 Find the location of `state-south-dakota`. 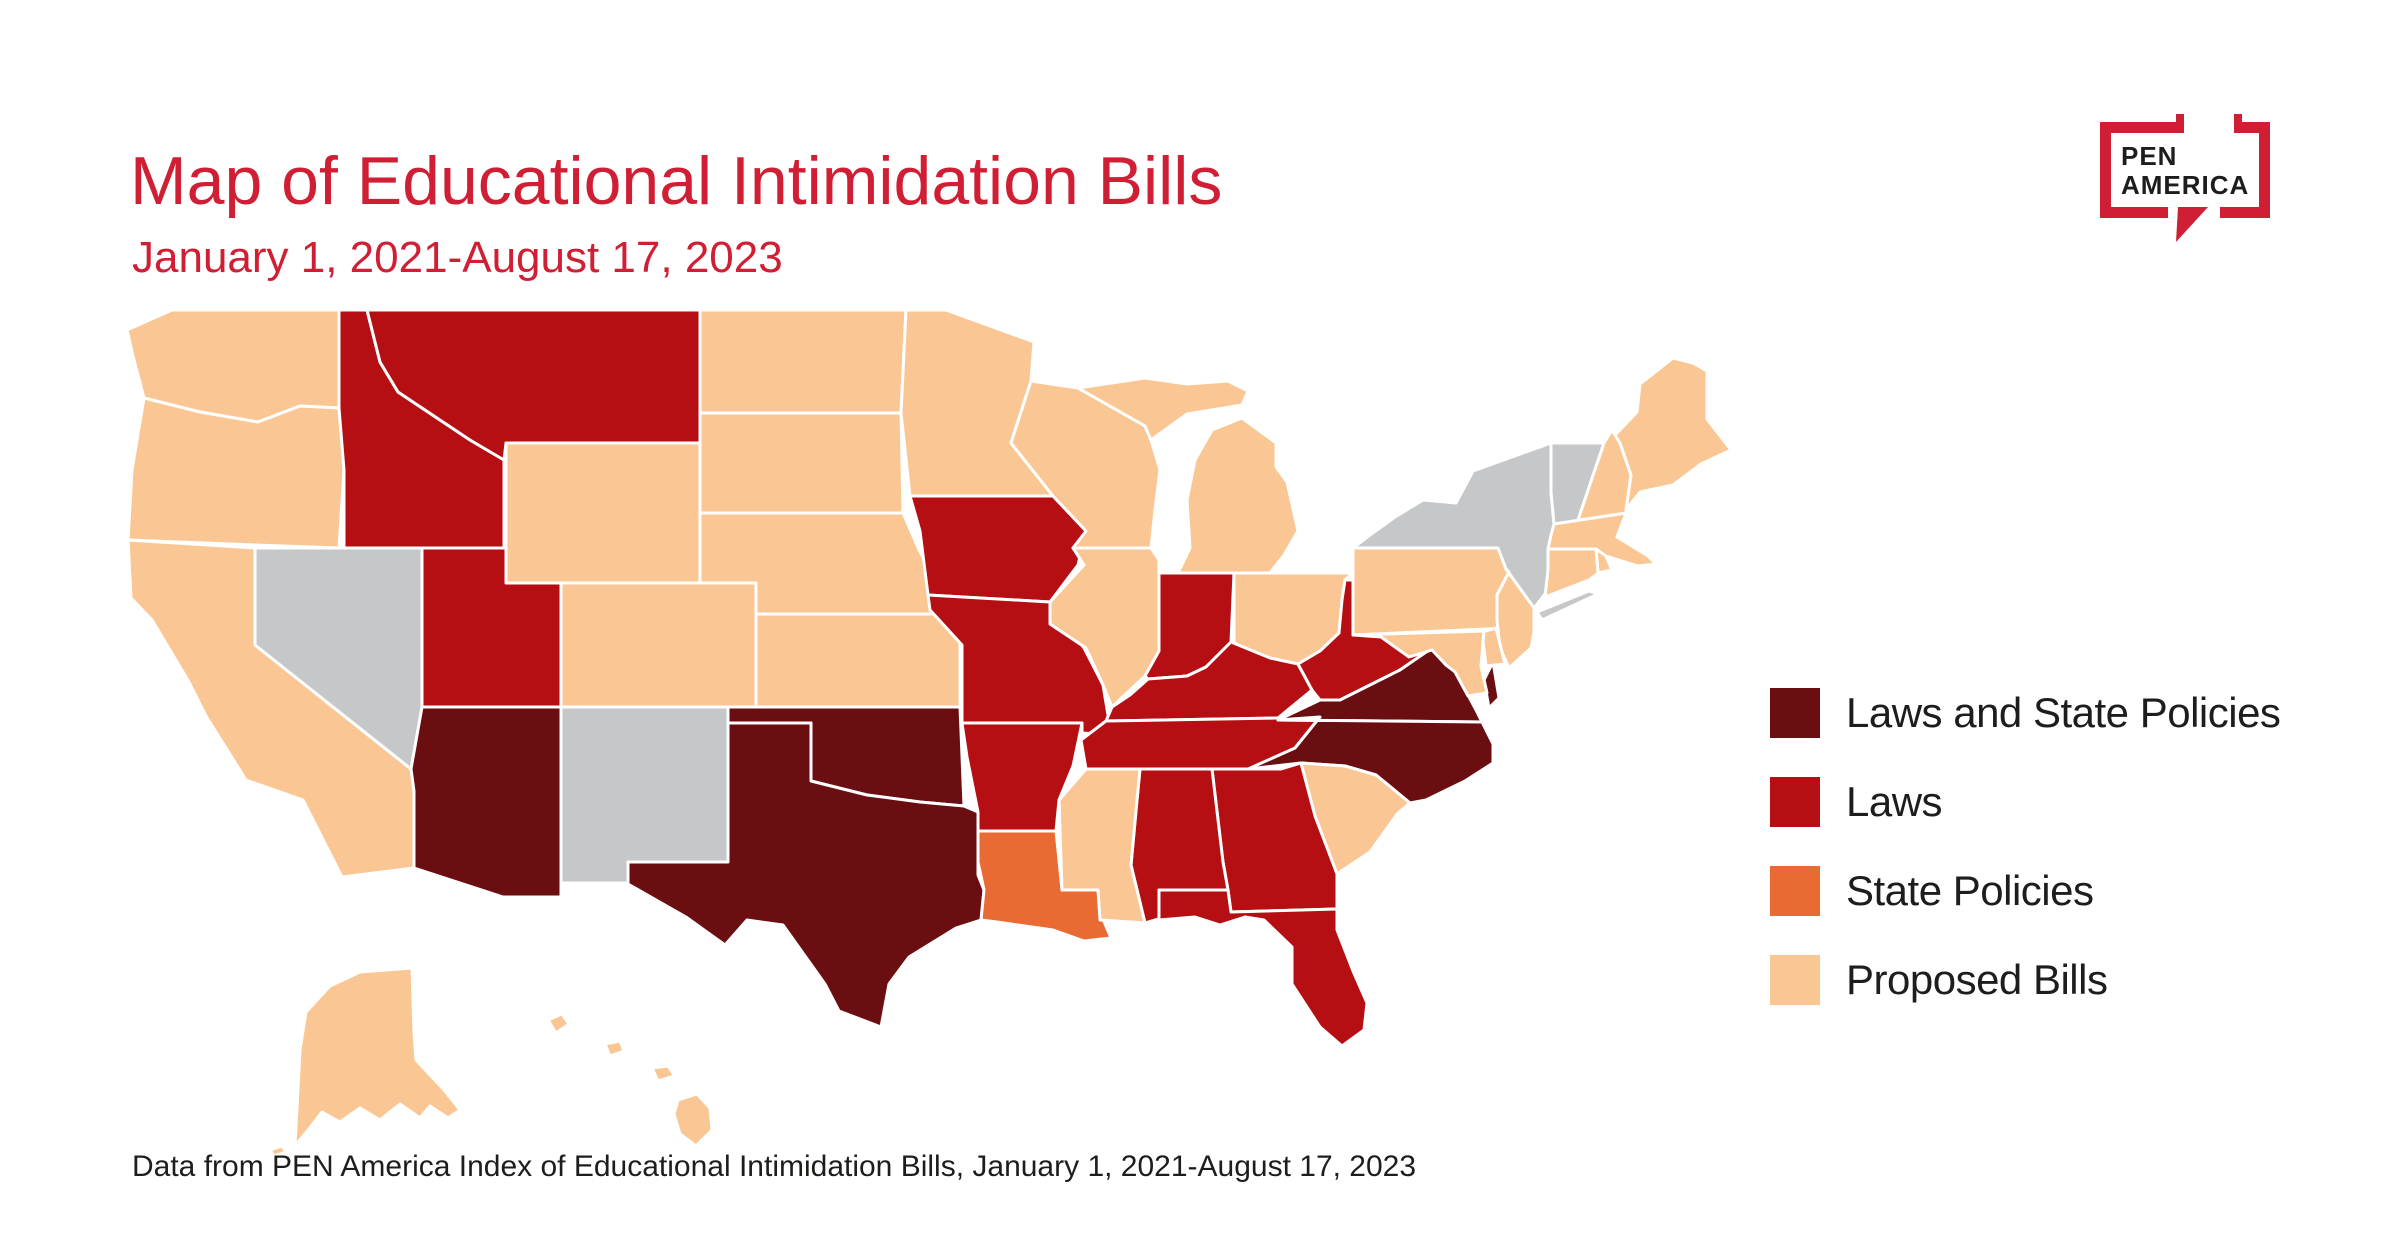

state-south-dakota is located at coordinates (801, 463).